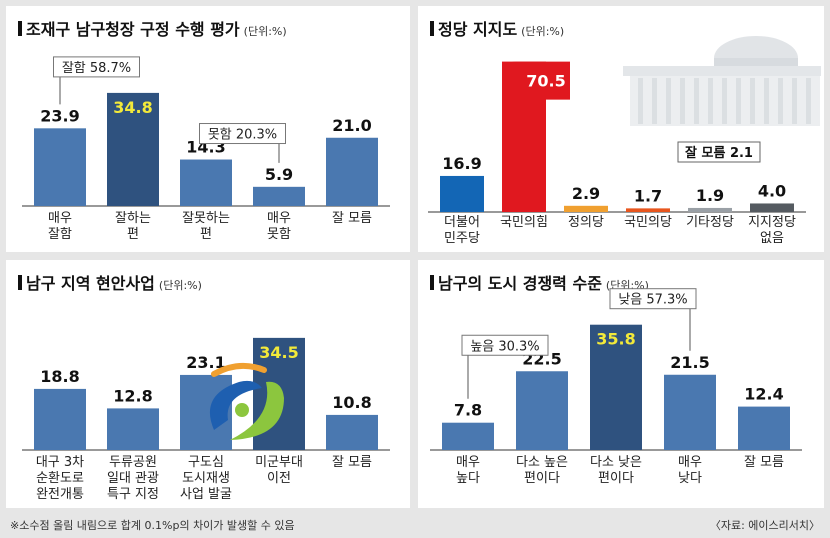  I want to click on value-label: 10.8, so click(351, 402).